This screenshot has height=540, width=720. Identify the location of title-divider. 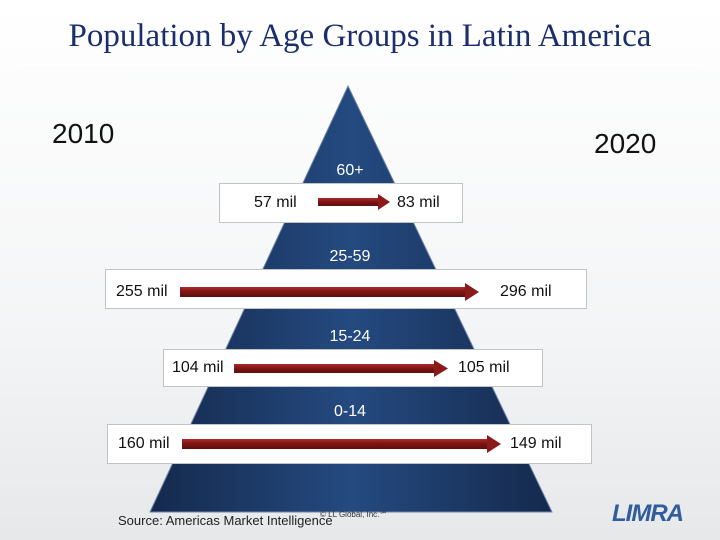
(360, 65).